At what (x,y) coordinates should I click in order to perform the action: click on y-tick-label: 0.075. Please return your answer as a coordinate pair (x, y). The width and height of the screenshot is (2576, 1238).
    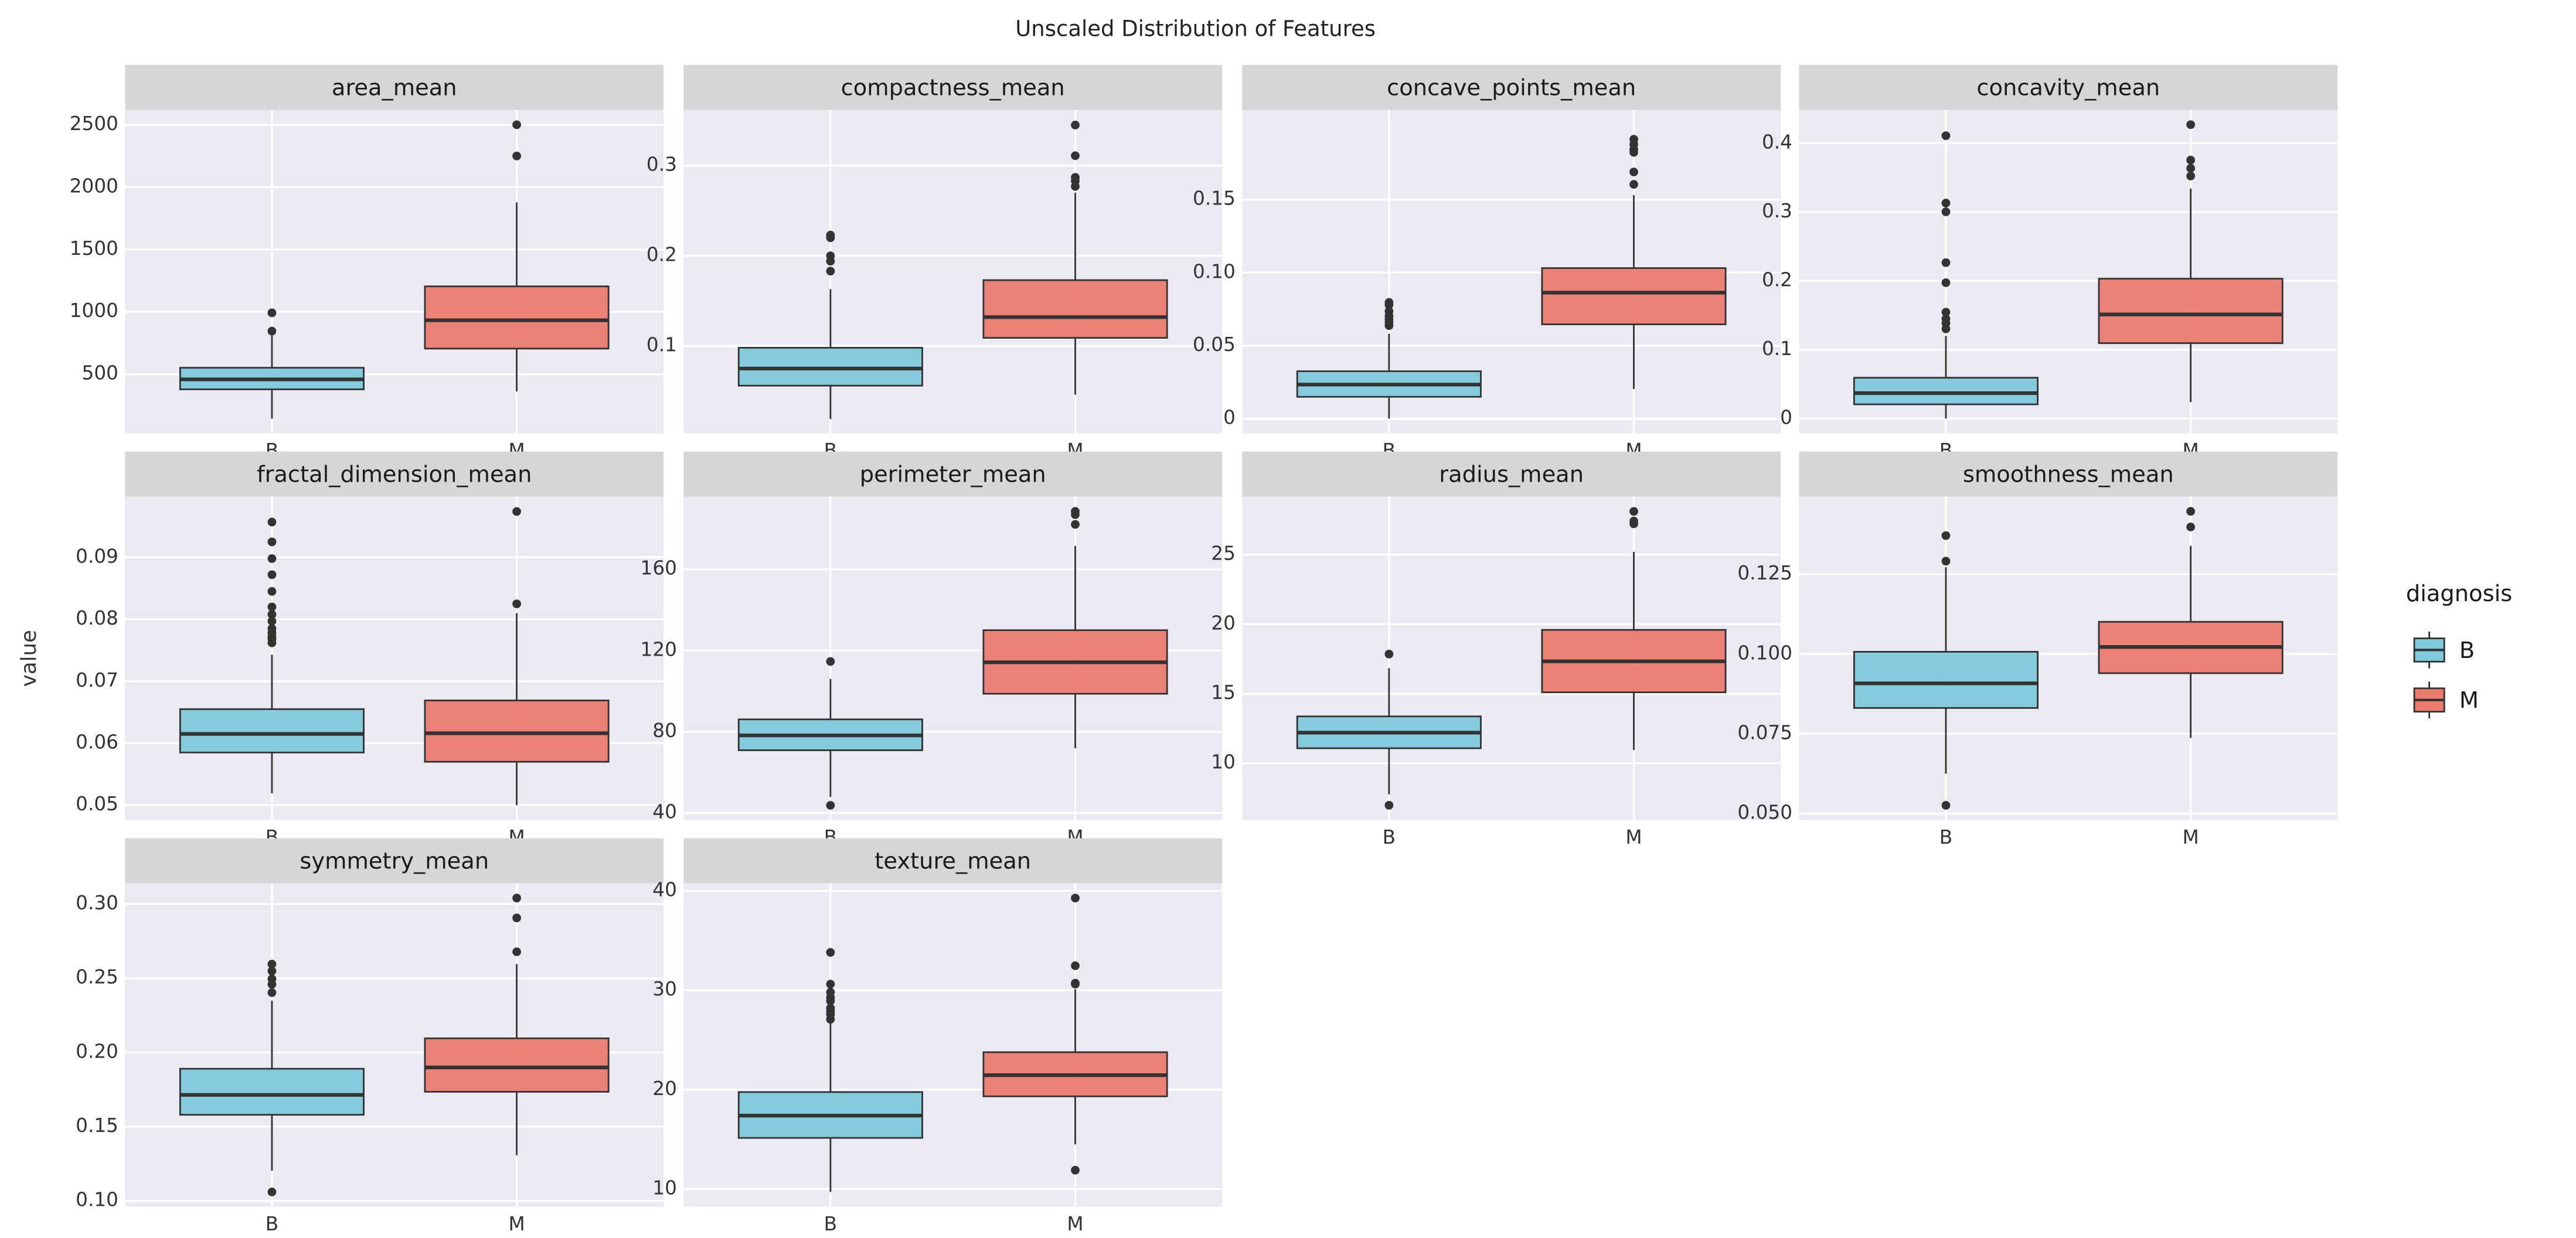
    Looking at the image, I should click on (1764, 732).